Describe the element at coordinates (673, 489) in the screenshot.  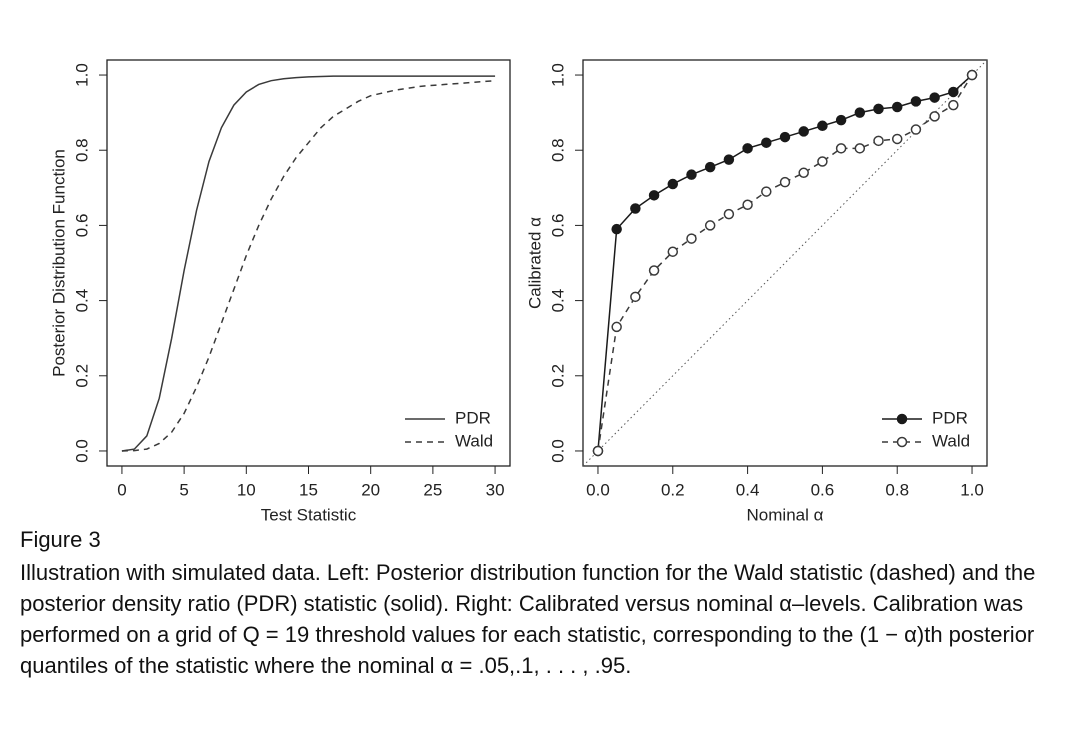
I see `x-tick-label: 0.2` at that location.